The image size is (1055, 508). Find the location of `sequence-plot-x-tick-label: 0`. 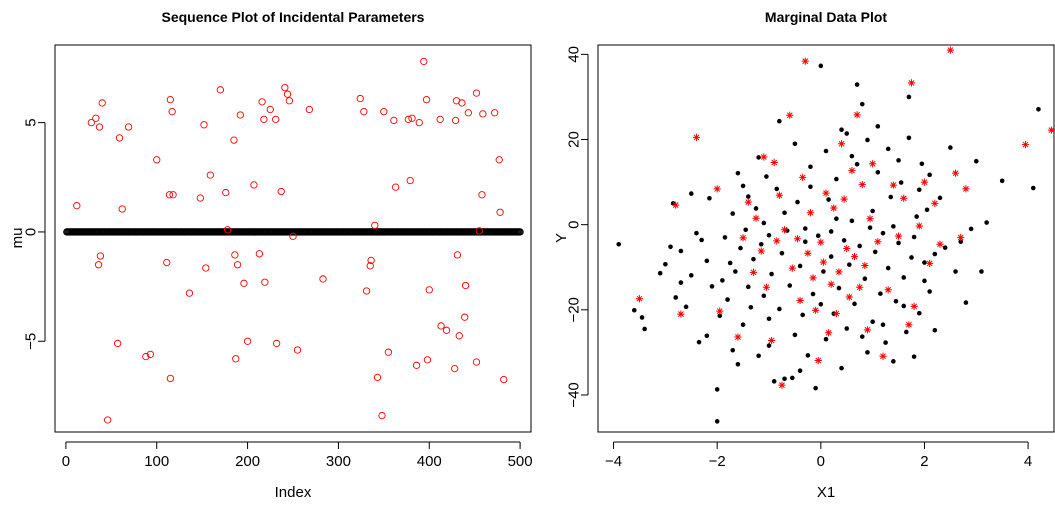

sequence-plot-x-tick-label: 0 is located at coordinates (66, 461).